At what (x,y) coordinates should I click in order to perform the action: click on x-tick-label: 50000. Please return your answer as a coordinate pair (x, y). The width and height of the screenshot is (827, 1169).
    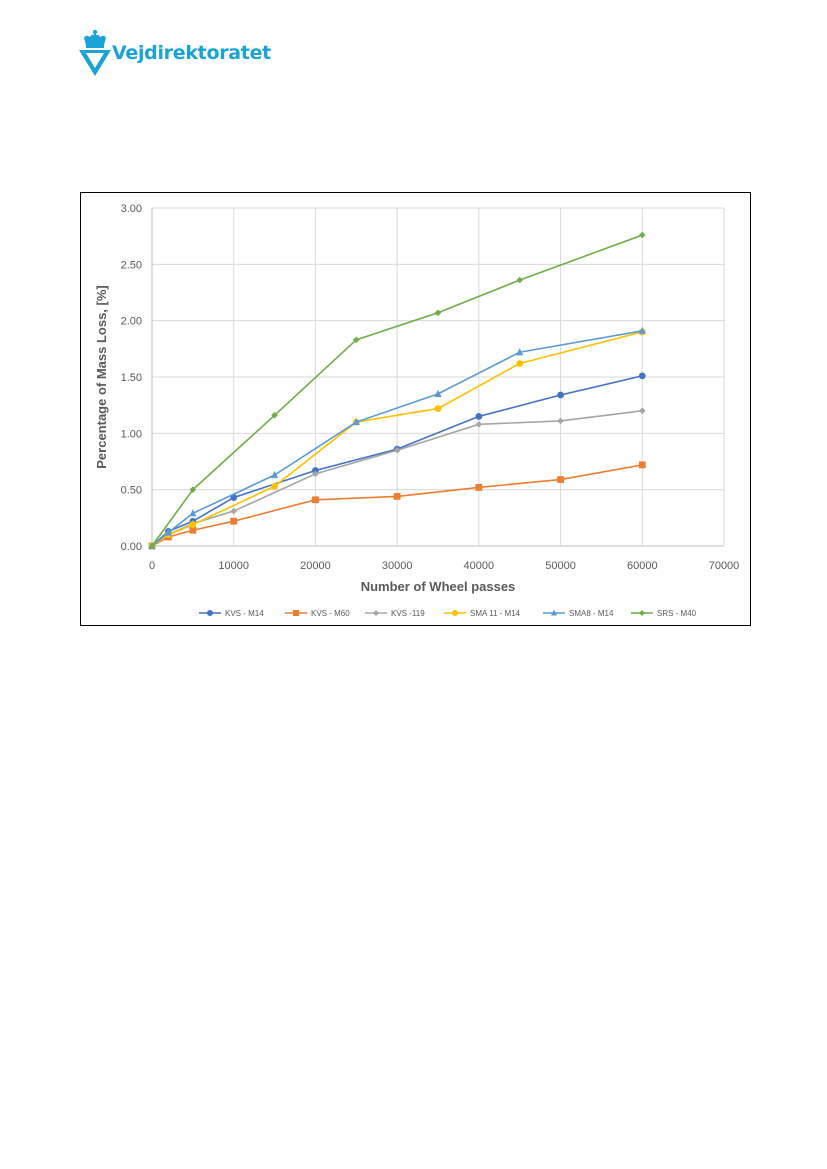
    Looking at the image, I should click on (560, 566).